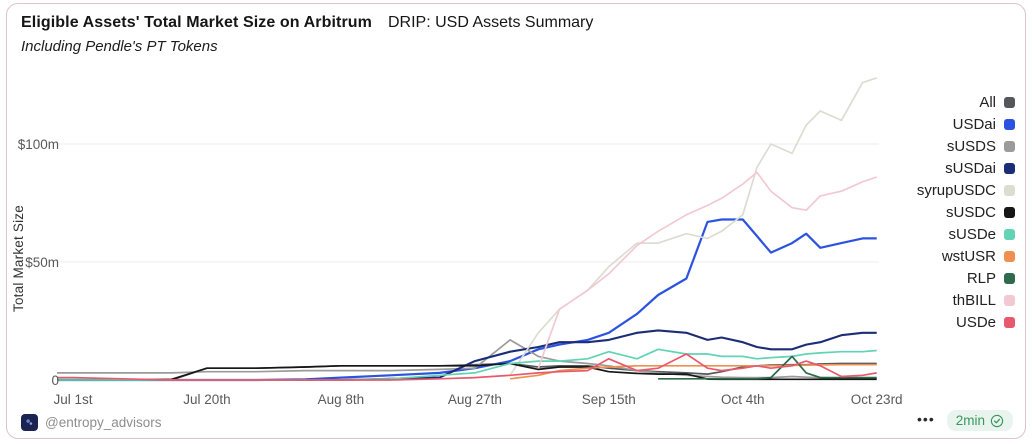 The image size is (1032, 444). I want to click on legend-label: wstUSR, so click(968, 256).